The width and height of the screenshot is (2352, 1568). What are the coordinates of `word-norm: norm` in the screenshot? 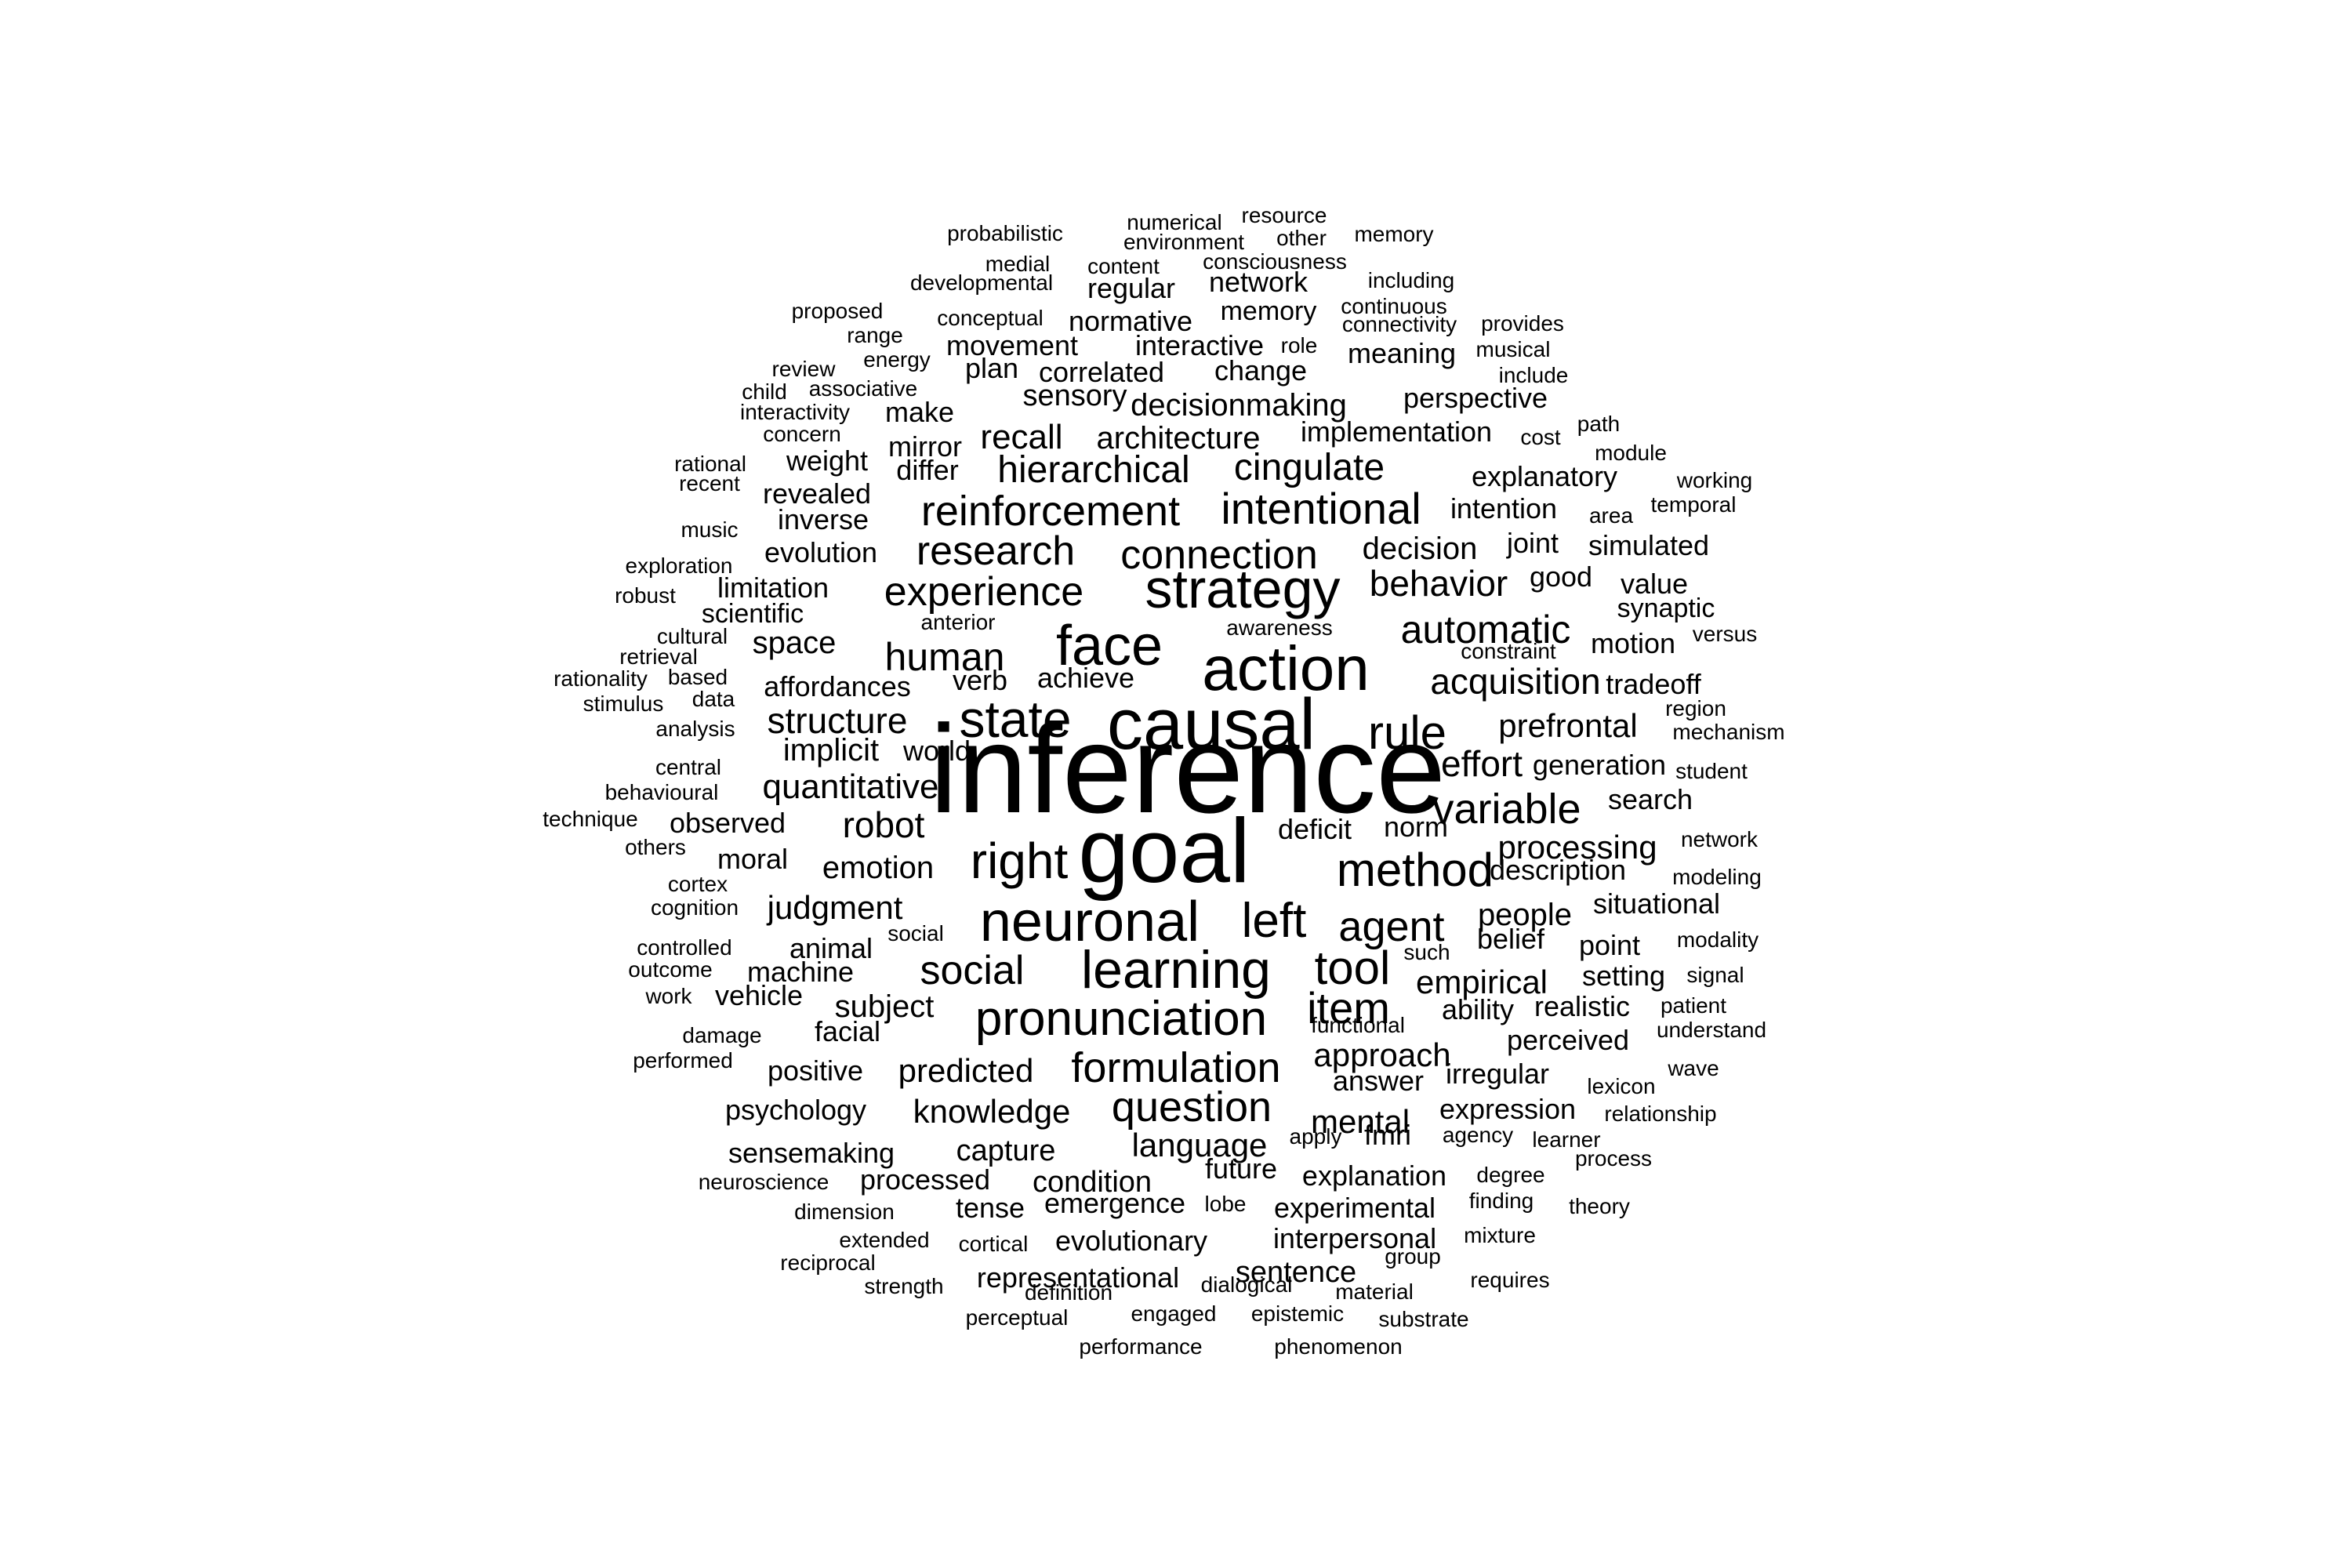 It's located at (1416, 827).